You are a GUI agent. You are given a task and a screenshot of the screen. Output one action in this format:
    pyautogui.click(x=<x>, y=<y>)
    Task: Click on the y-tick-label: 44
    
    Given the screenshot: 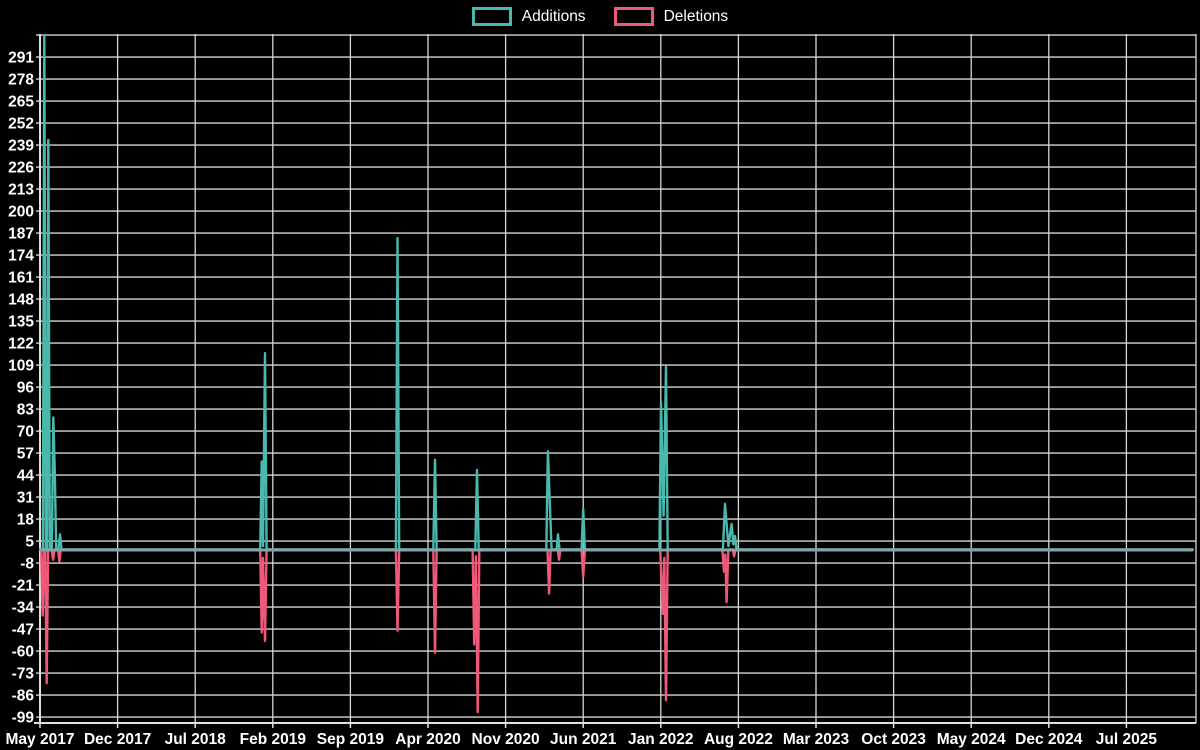 What is the action you would take?
    pyautogui.click(x=26, y=476)
    